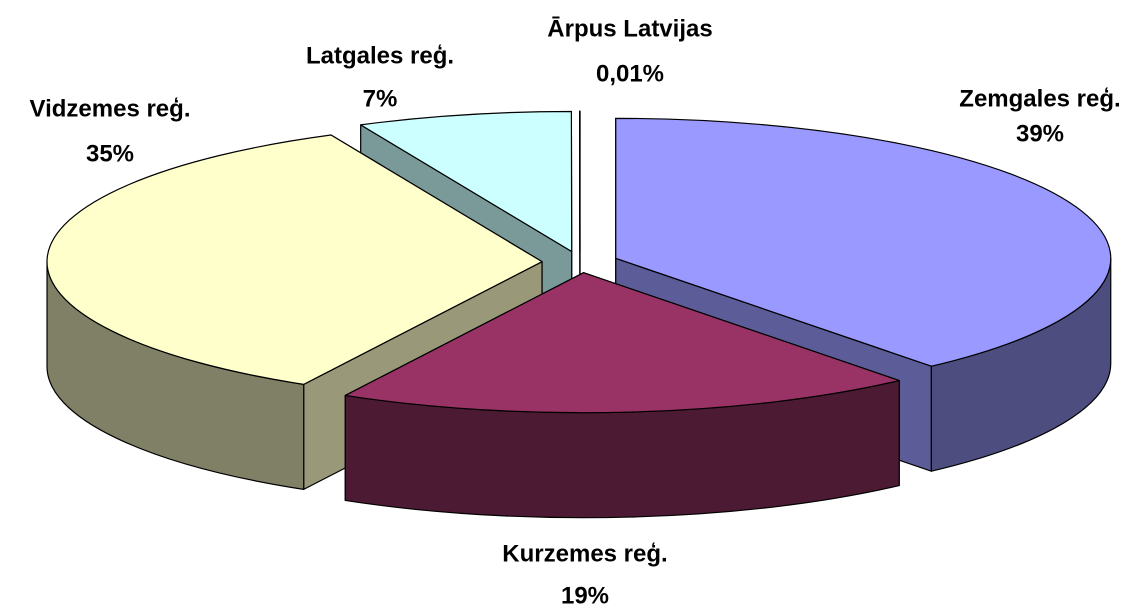 The width and height of the screenshot is (1141, 614). I want to click on value-label: 19%, so click(585, 595).